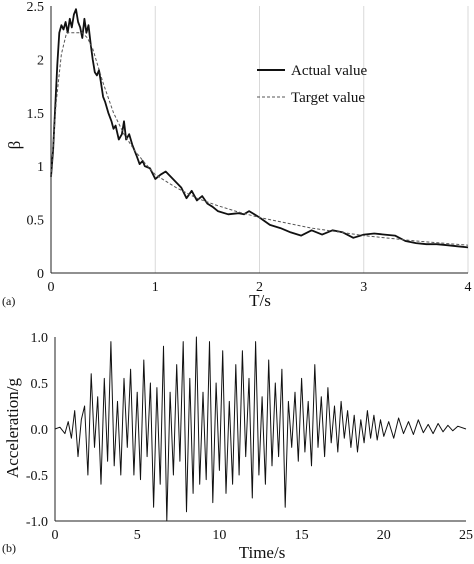 This screenshot has height=564, width=474. I want to click on legend-label-target: Target value, so click(328, 98).